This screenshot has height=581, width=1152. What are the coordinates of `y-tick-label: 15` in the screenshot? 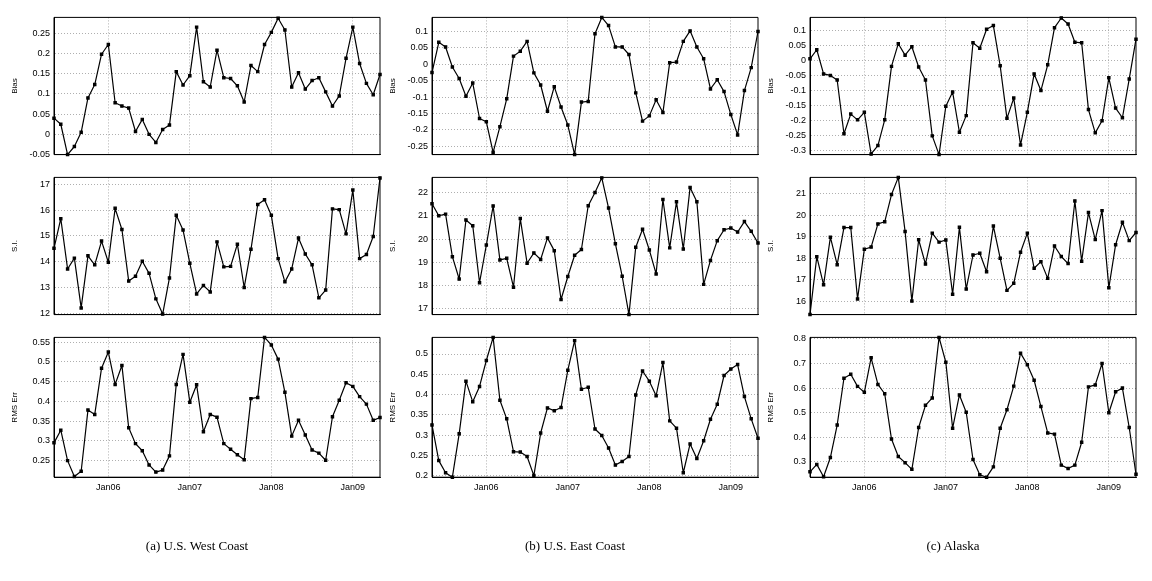 It's located at (44, 235).